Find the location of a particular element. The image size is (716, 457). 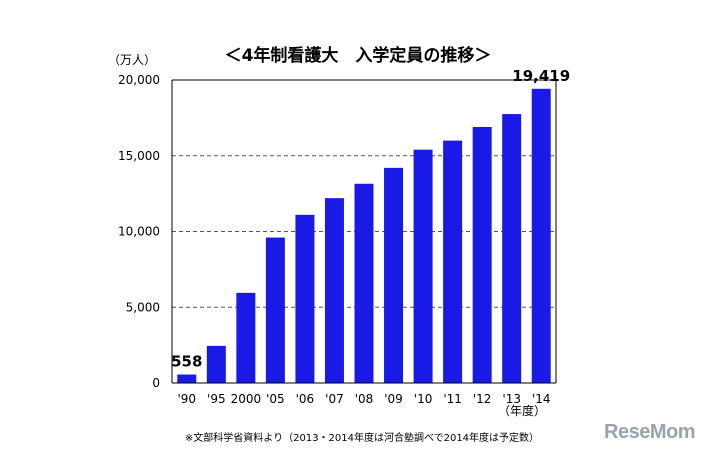

footnote: ※文部科学省資料より（2013・2014年度は河合塾調べで2014年度は予定数） is located at coordinates (362, 437).